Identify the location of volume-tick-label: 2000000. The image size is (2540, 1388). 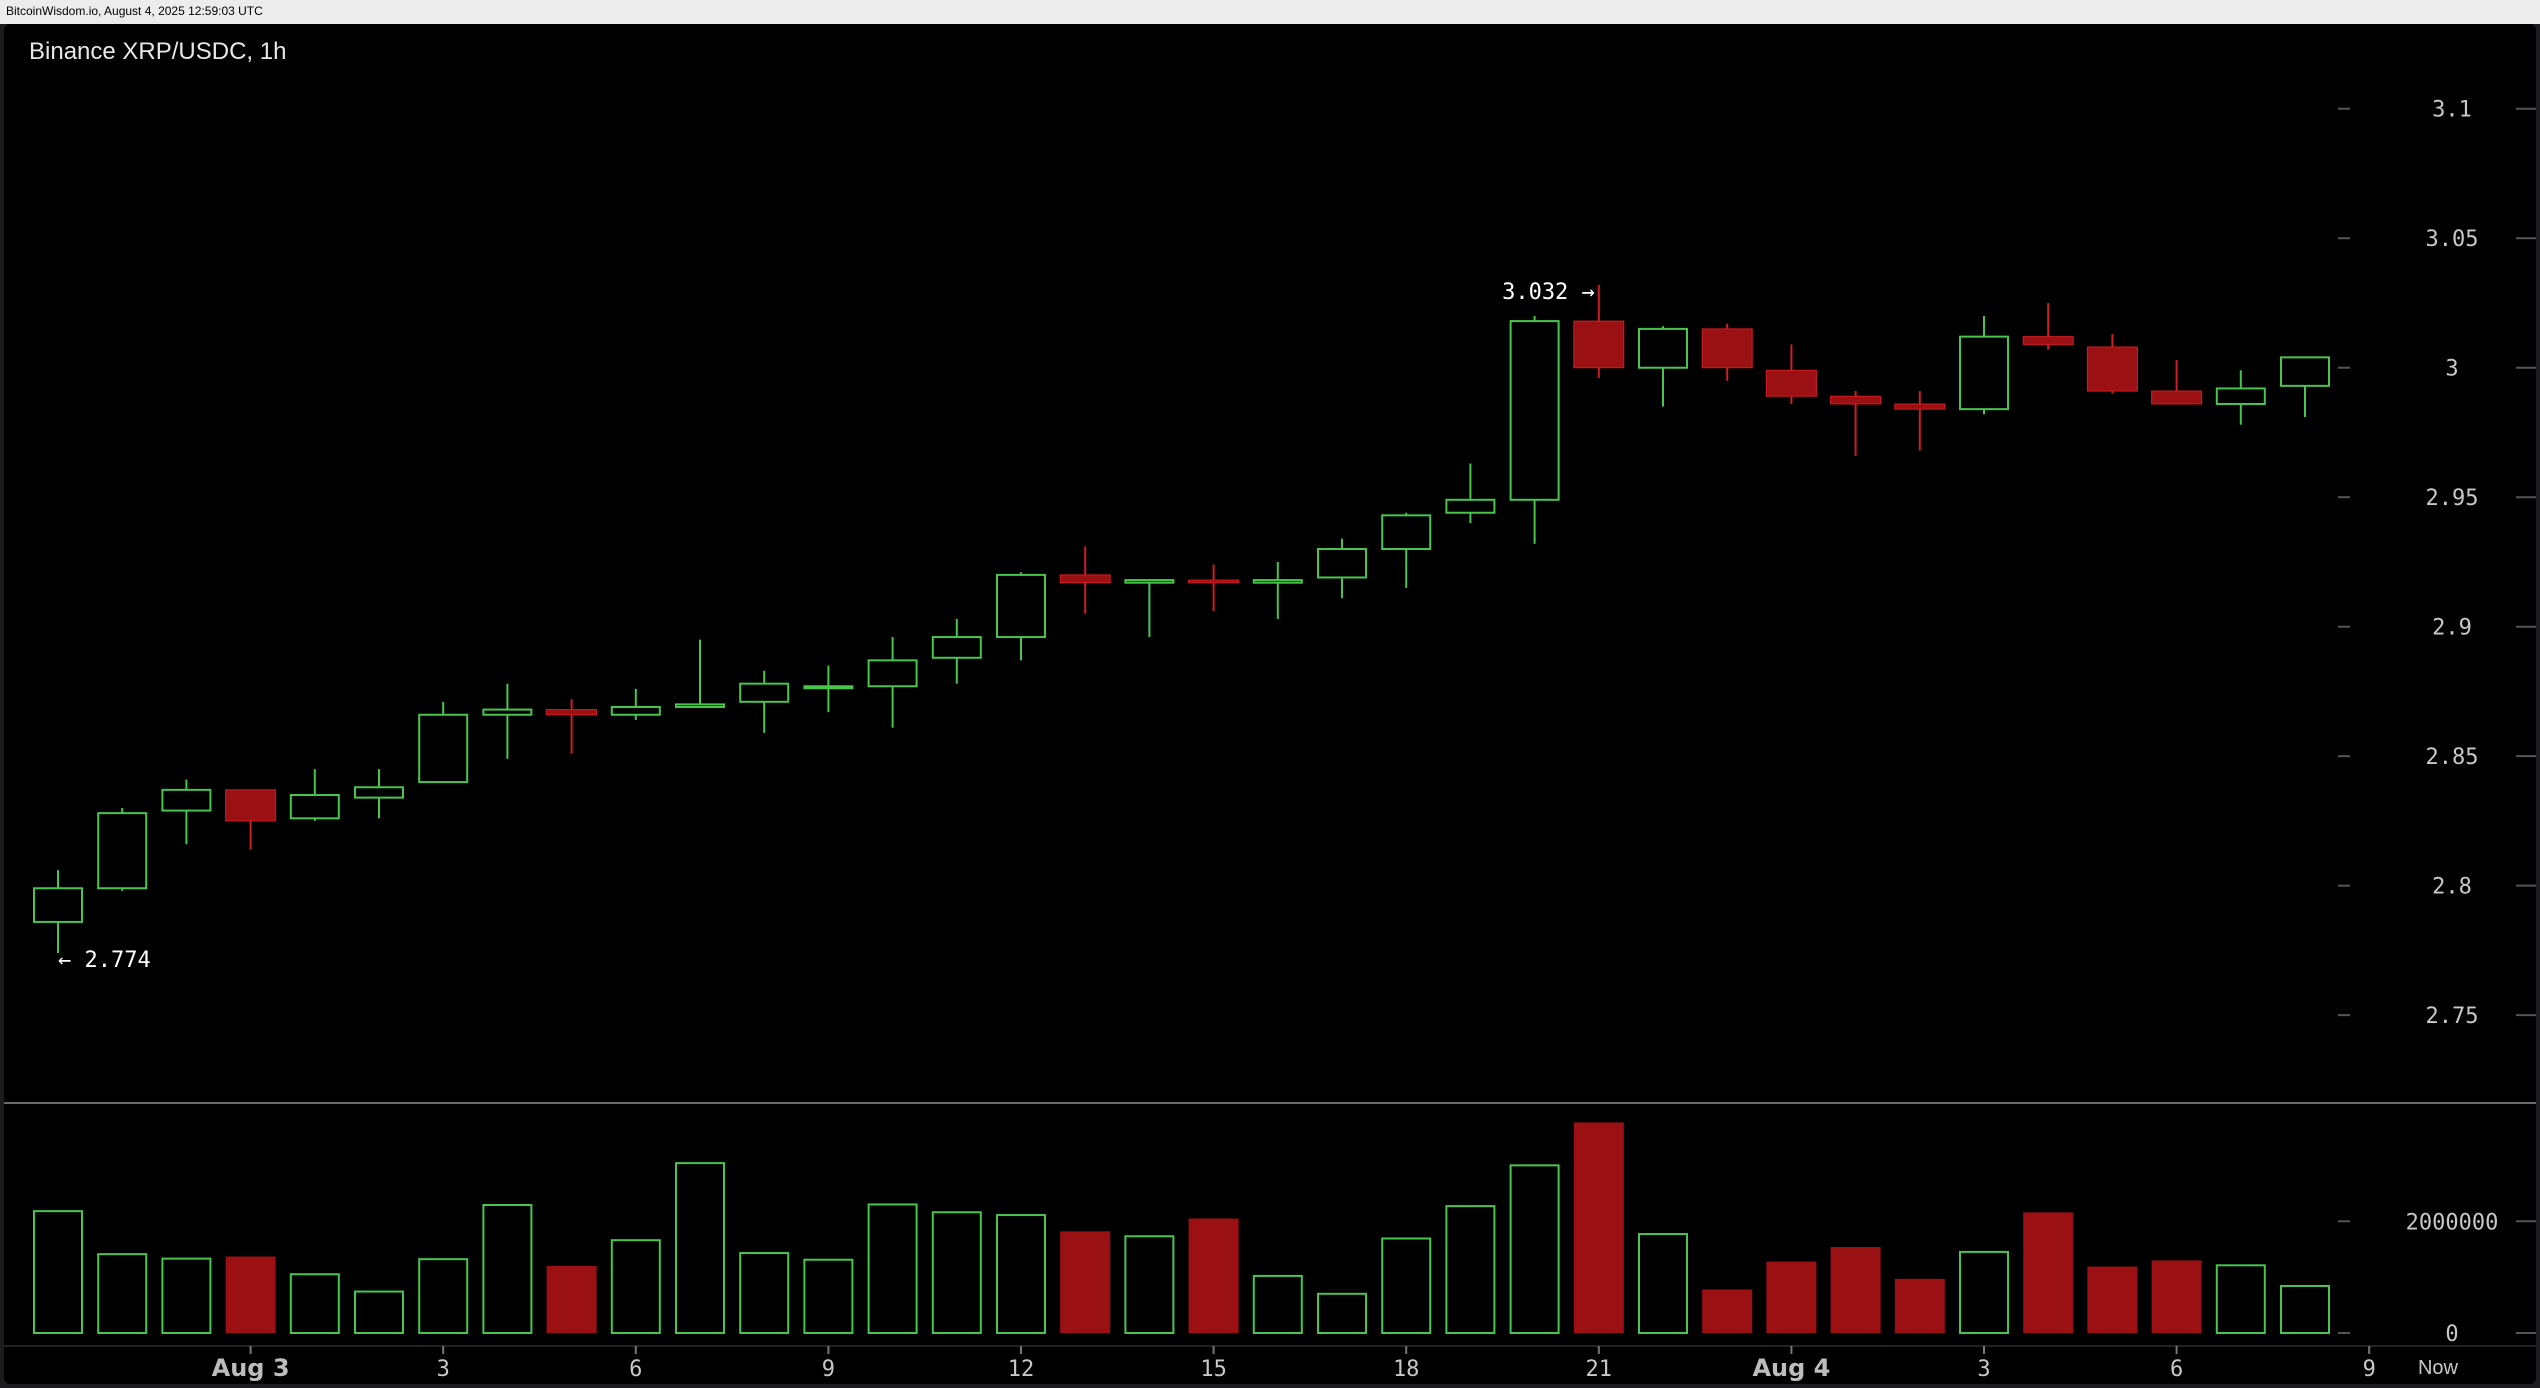
(2452, 1222).